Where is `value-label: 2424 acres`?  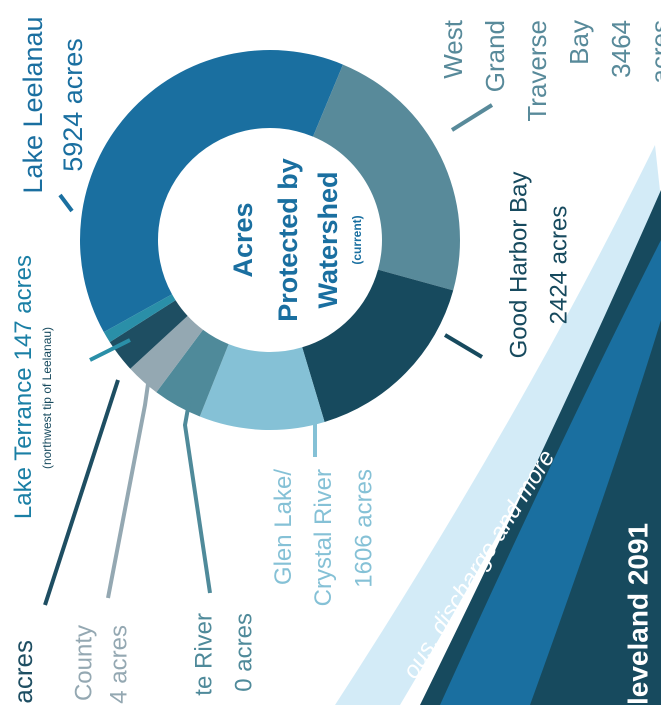
value-label: 2424 acres is located at coordinates (558, 265).